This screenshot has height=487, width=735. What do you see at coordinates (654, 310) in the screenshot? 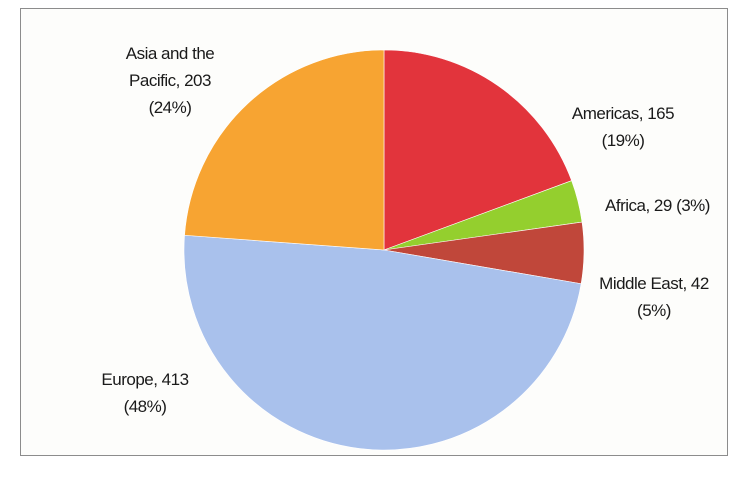
I see `label-middle-east-line2: (5%)` at bounding box center [654, 310].